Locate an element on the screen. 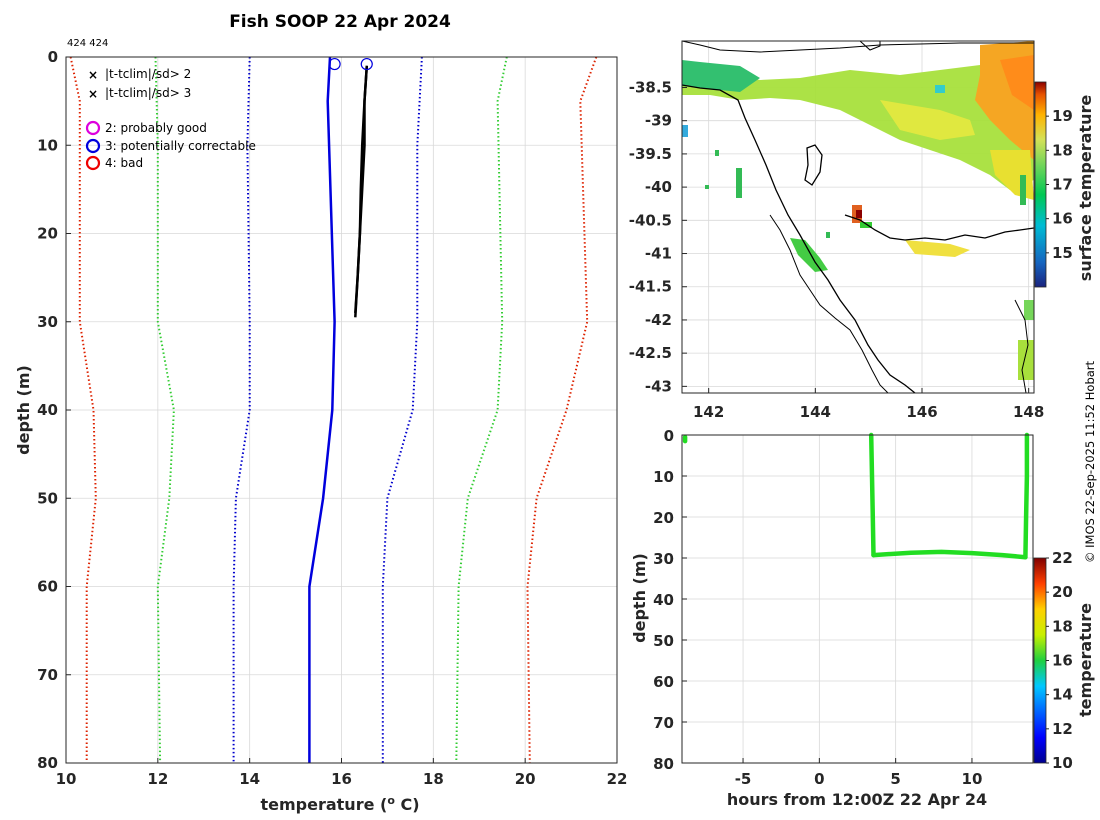 This screenshot has height=820, width=1100. profile-x-tick-label: 22 is located at coordinates (617, 779).